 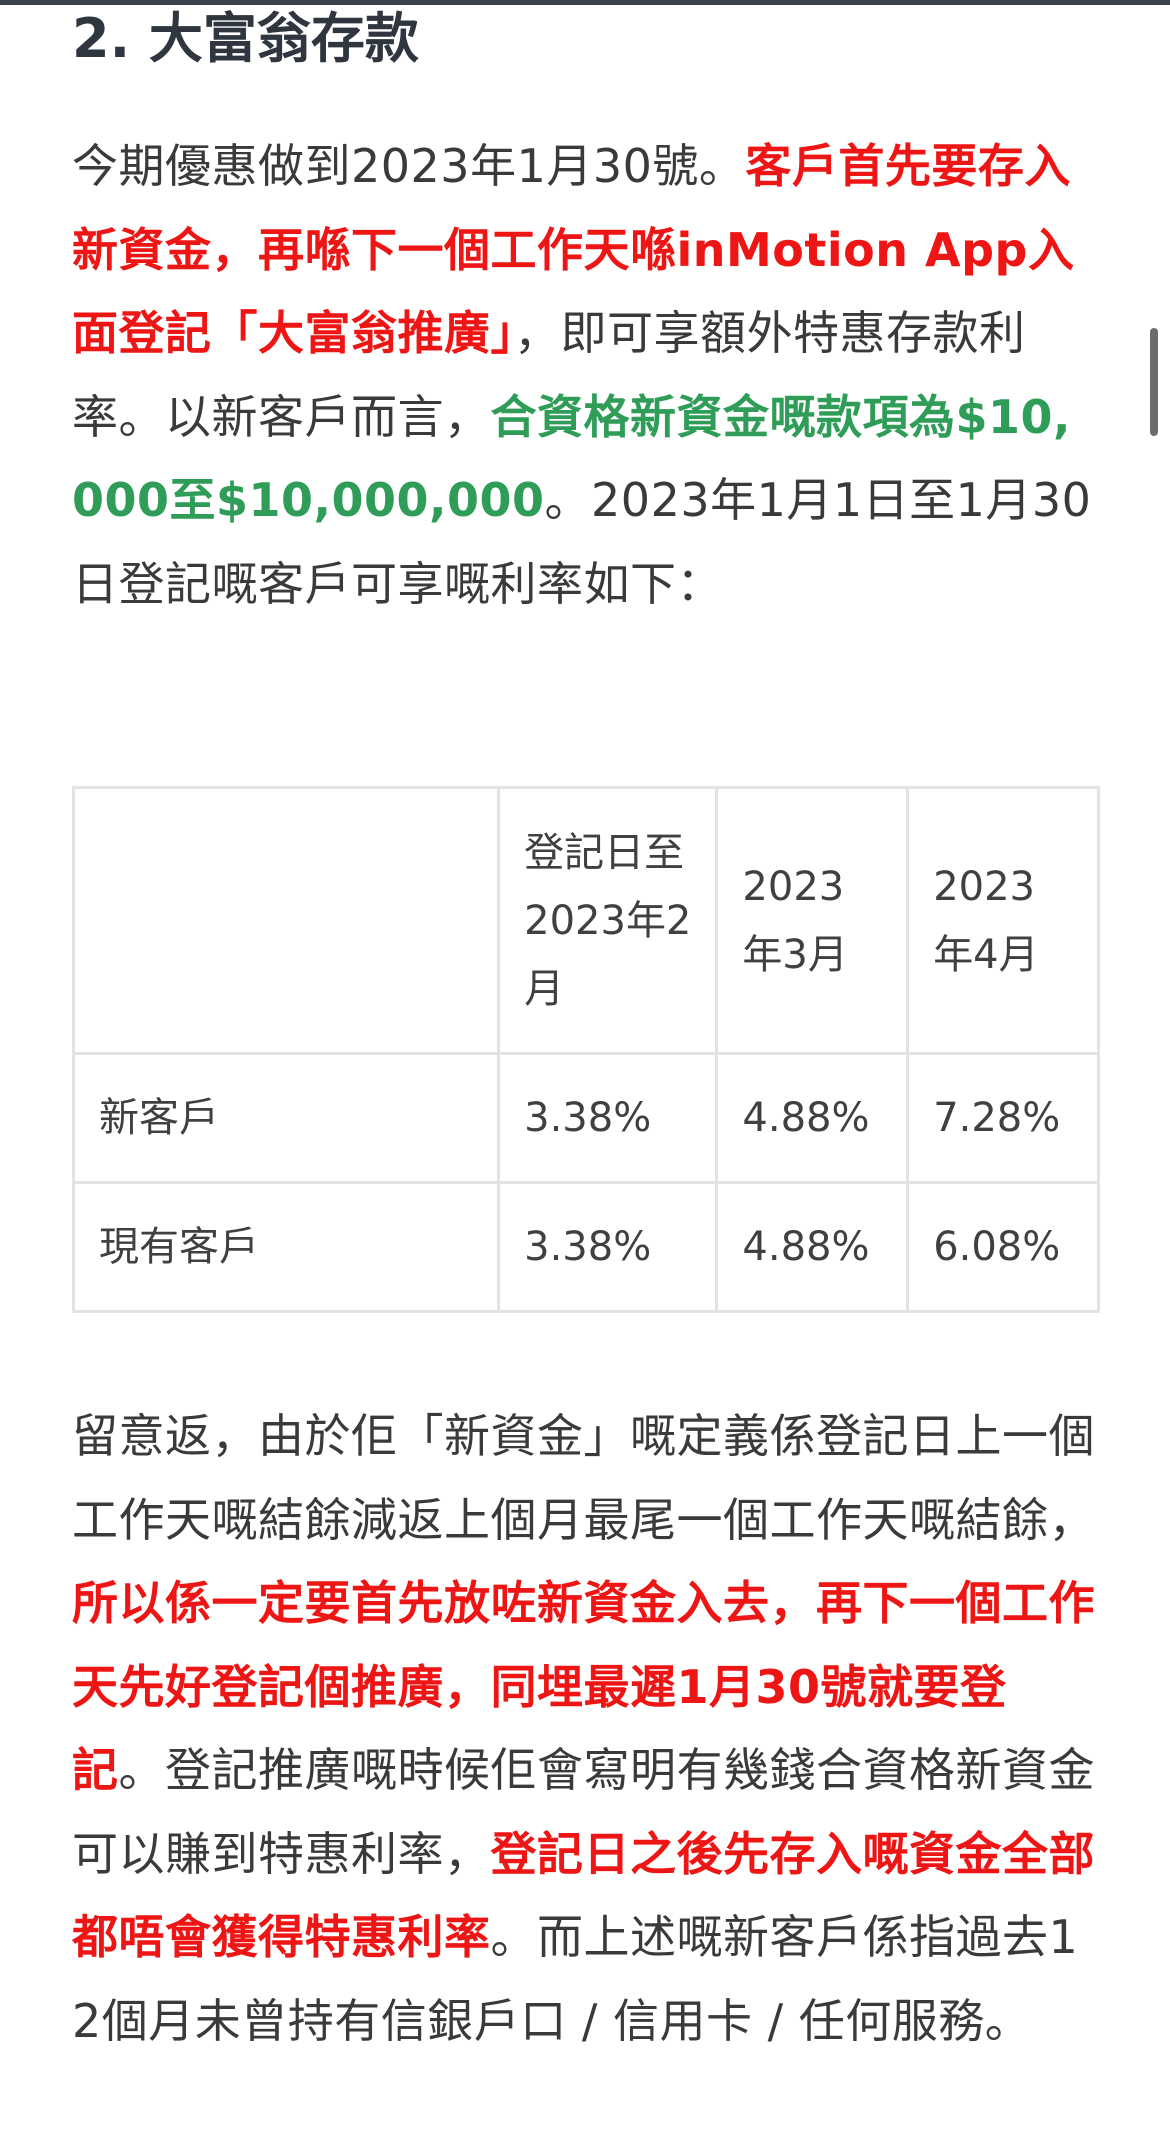 I want to click on table-header-row: 登記日至2023年2月 2023年3月 2023年4月, so click(x=585, y=920).